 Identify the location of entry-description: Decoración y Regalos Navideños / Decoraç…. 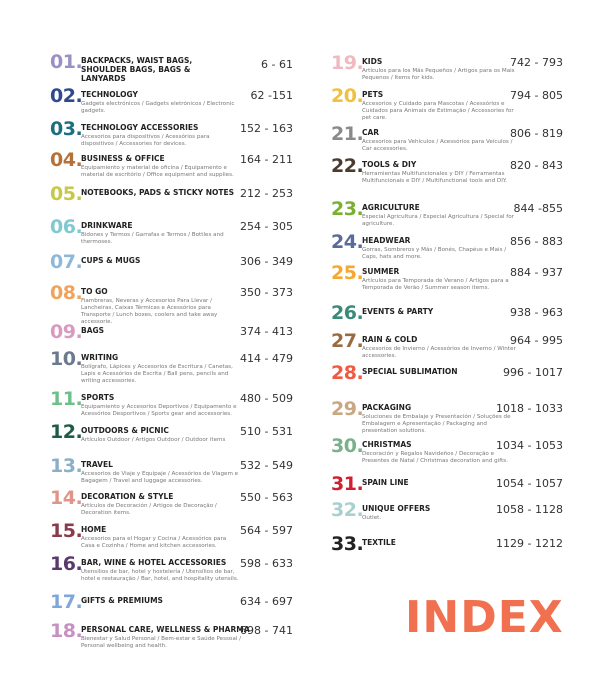
(435, 457).